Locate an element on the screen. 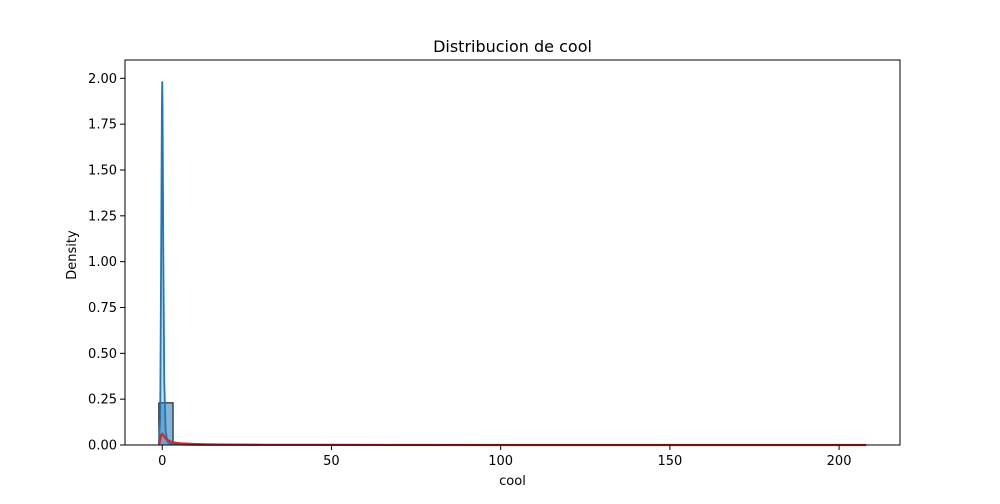 The width and height of the screenshot is (1000, 504). y-tick-label-3: 0.75 is located at coordinates (102, 308).